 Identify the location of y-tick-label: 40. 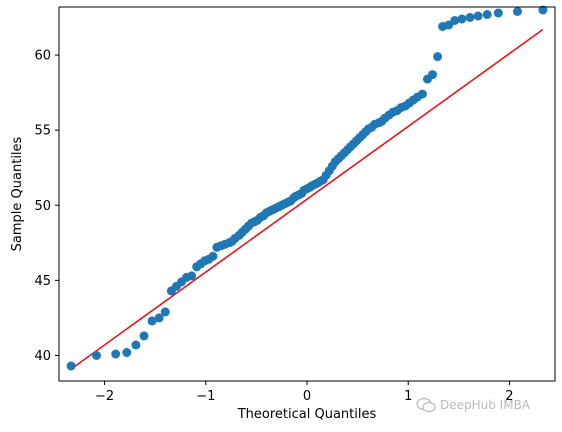
(42, 356).